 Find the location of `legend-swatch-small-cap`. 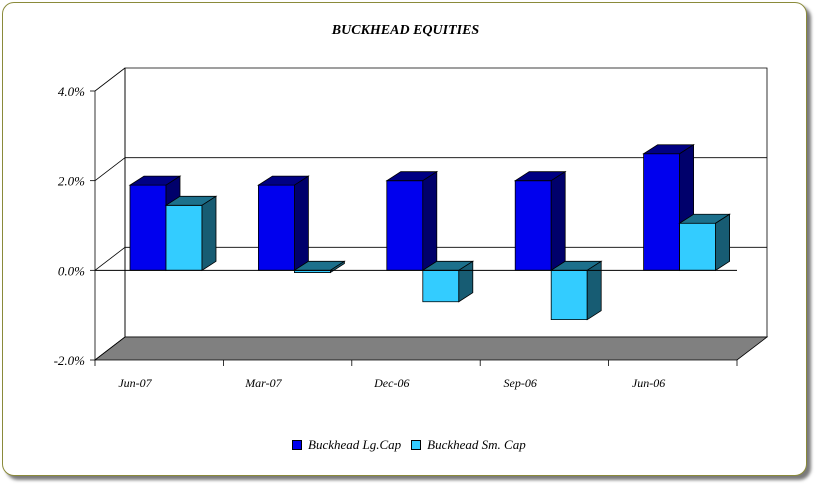

legend-swatch-small-cap is located at coordinates (416, 445).